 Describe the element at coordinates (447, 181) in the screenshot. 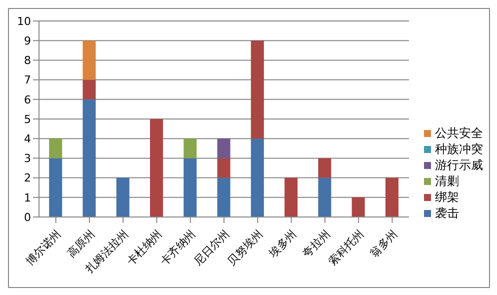

I see `legend-label: 清剿` at that location.